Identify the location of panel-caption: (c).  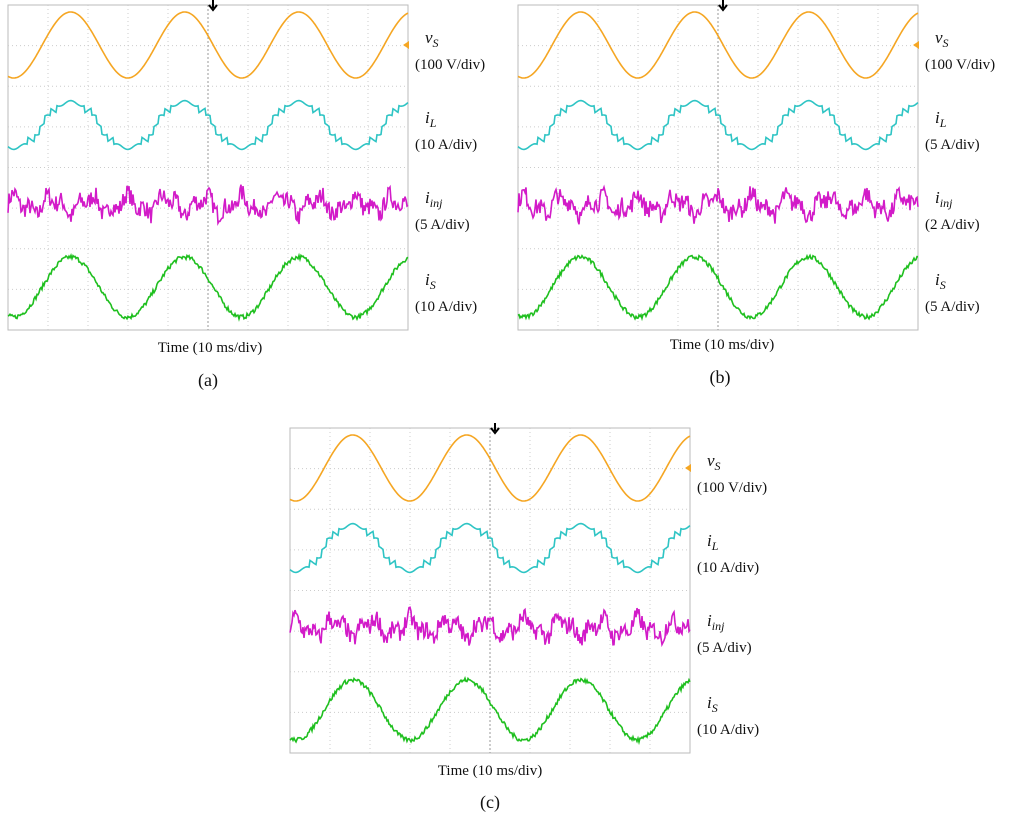
(490, 802).